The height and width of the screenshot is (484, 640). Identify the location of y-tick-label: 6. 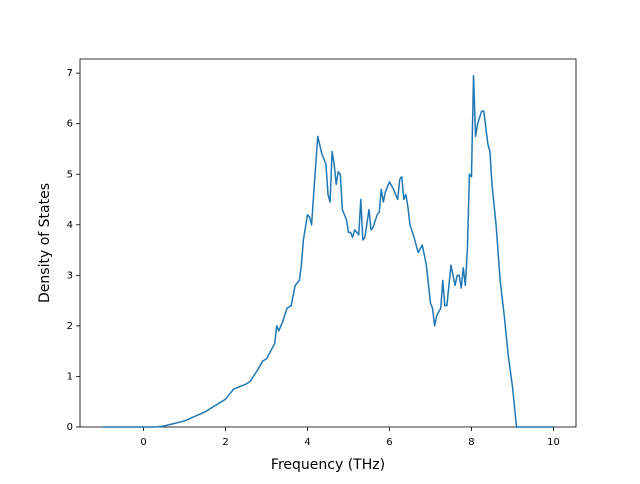
(70, 124).